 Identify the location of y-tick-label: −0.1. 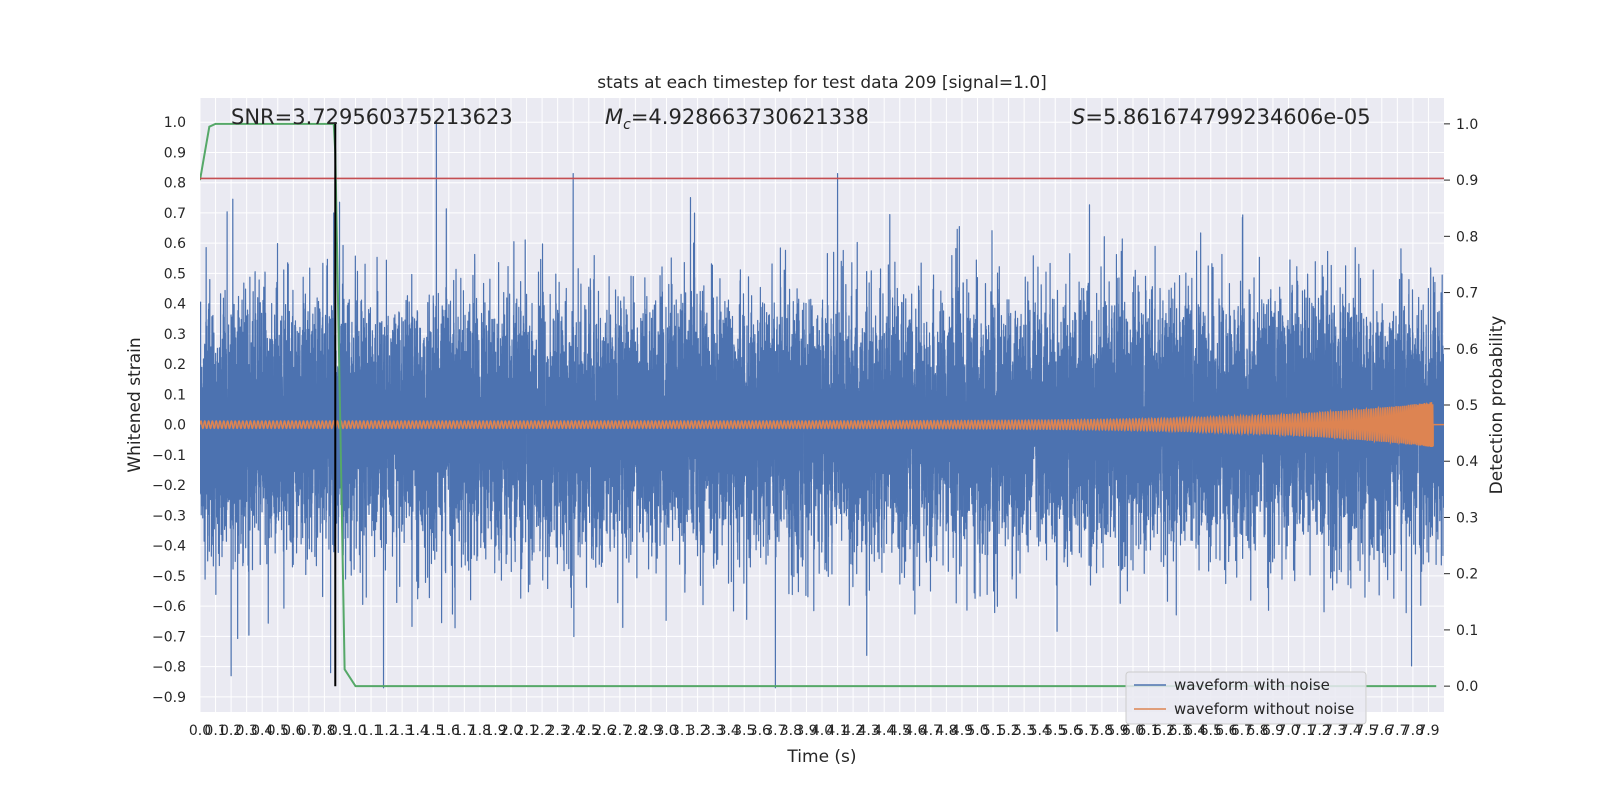
(169, 456).